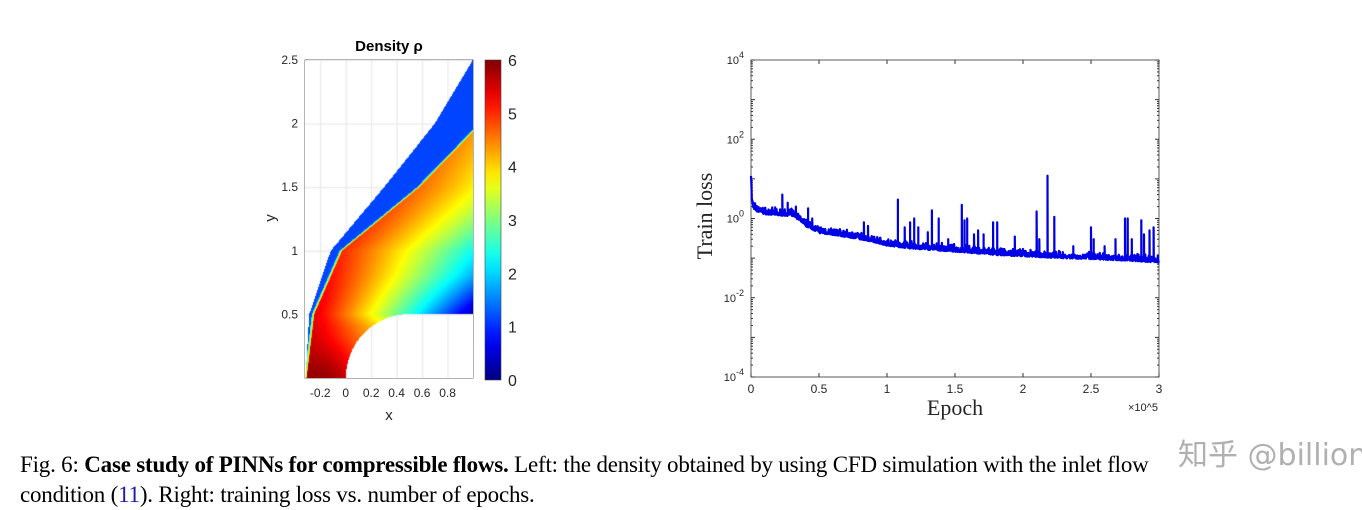  I want to click on colorbar-tick-label: 3, so click(512, 221).